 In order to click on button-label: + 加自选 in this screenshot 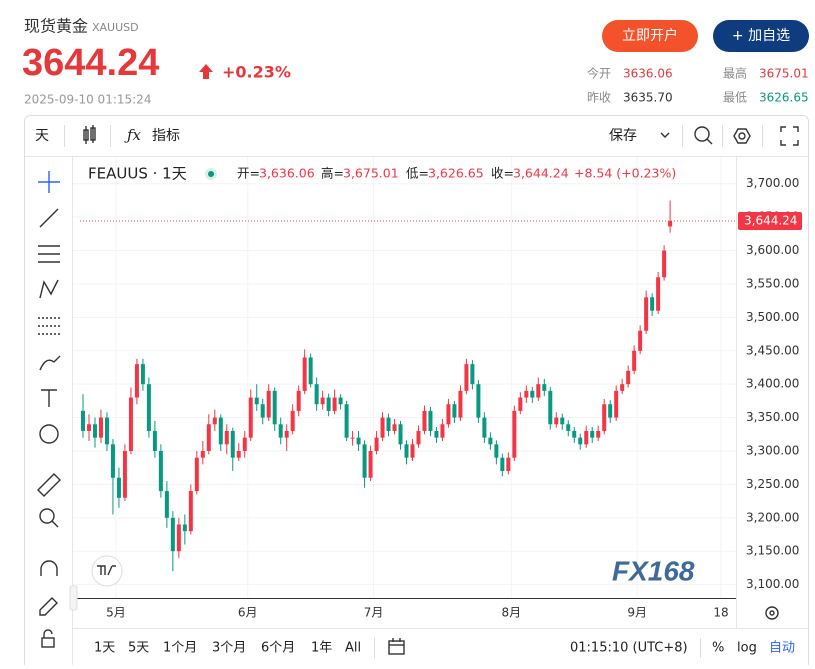, I will do `click(761, 36)`.